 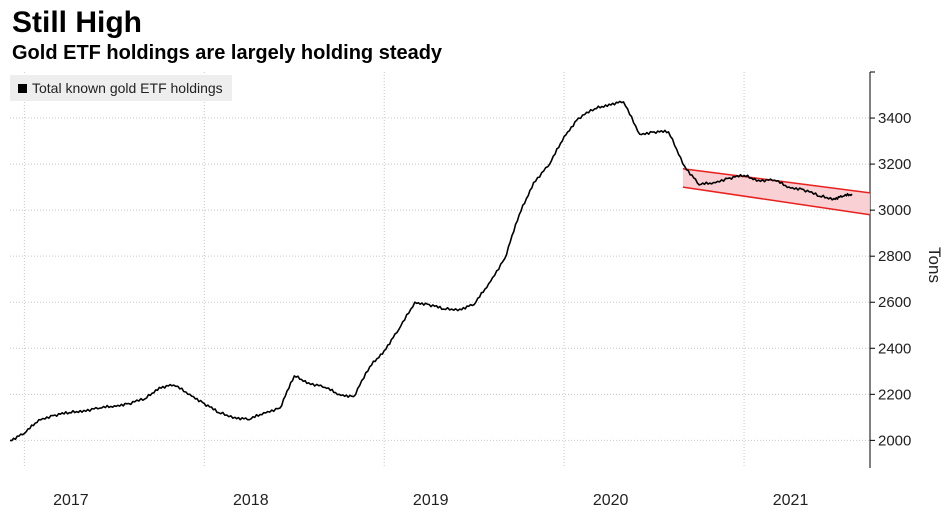 I want to click on y-axis-label: Tons, so click(x=934, y=265).